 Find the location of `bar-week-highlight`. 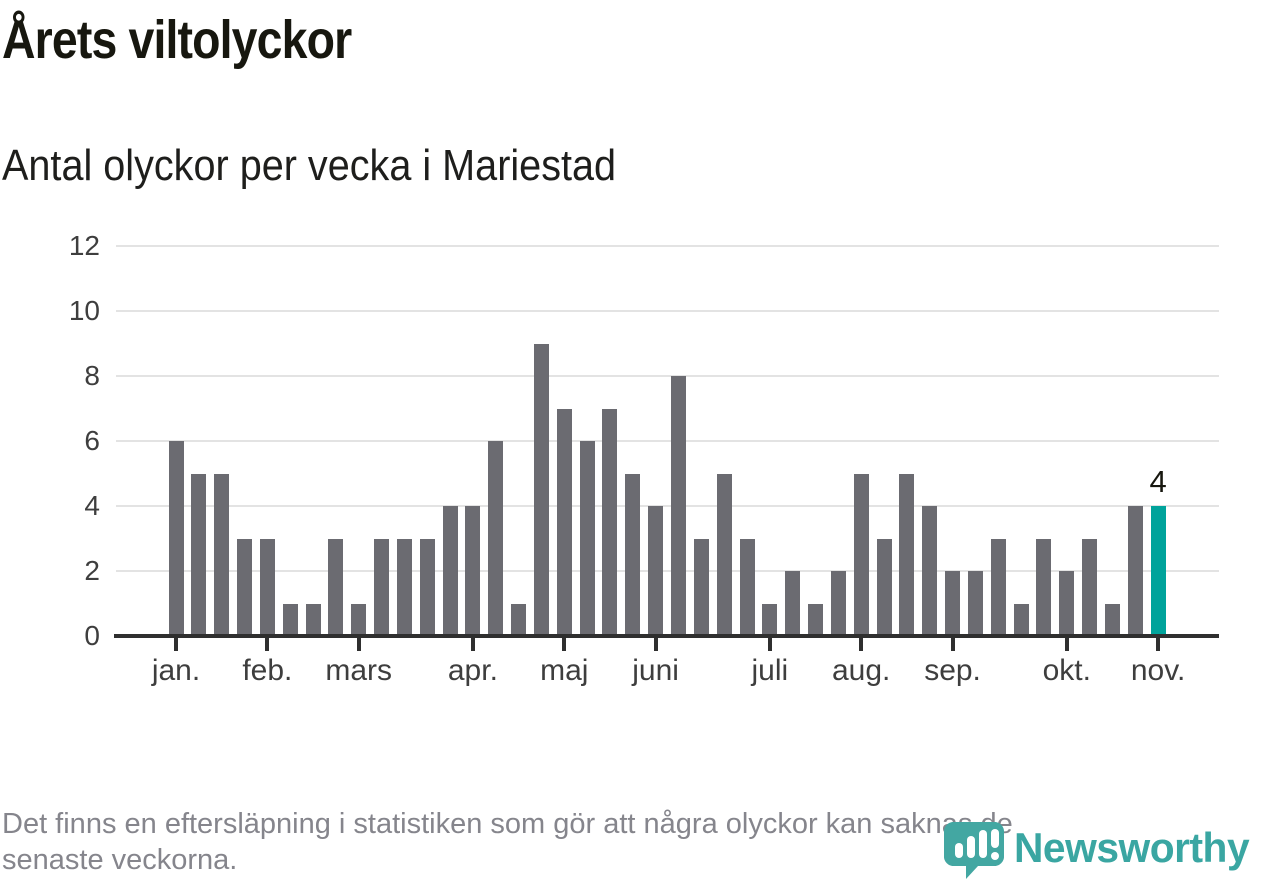

bar-week-highlight is located at coordinates (1158, 571).